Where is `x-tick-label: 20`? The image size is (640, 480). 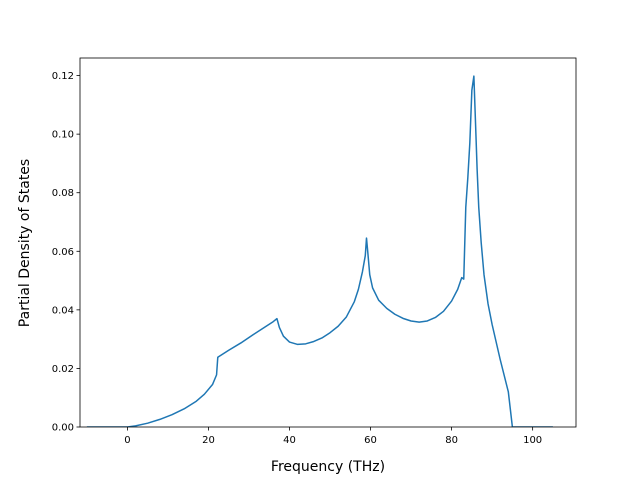 x-tick-label: 20 is located at coordinates (208, 440).